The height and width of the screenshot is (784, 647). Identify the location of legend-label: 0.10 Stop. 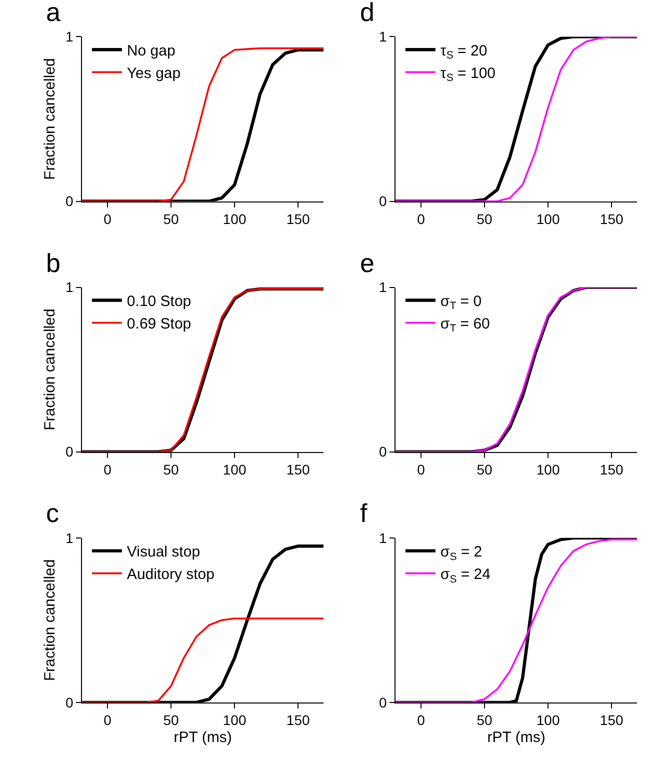
(159, 301).